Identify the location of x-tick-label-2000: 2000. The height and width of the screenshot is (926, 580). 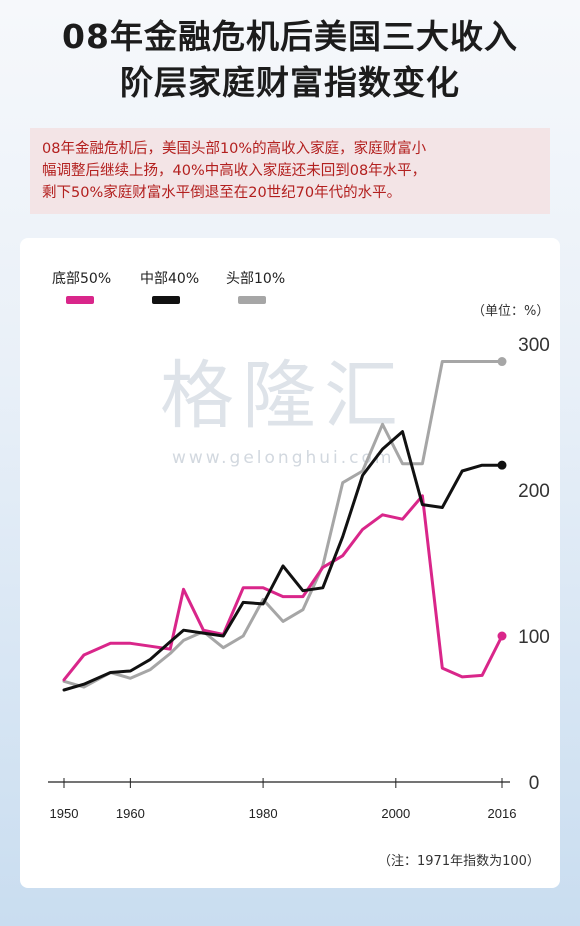
(395, 813).